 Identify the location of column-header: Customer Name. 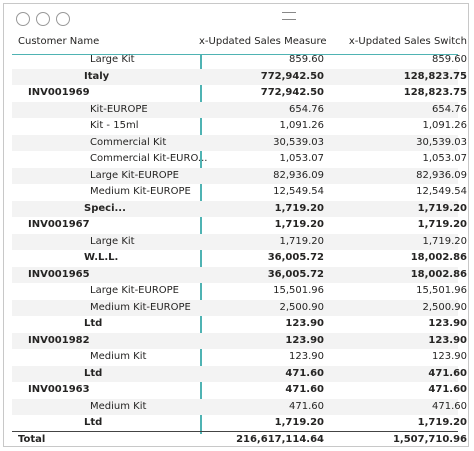
(59, 41).